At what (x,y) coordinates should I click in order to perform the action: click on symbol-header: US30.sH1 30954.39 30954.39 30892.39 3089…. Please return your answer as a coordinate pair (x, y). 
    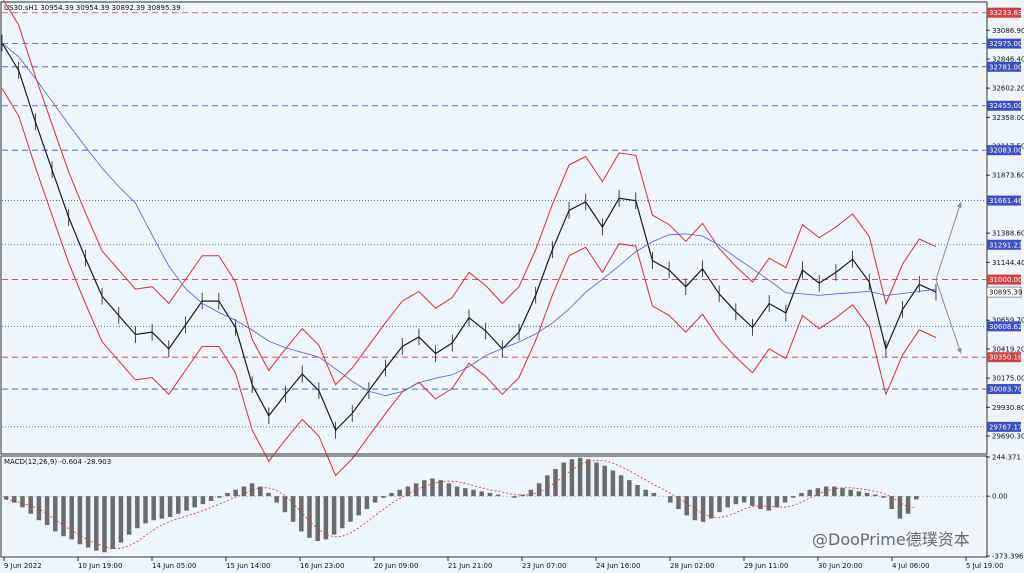
    Looking at the image, I should click on (92, 8).